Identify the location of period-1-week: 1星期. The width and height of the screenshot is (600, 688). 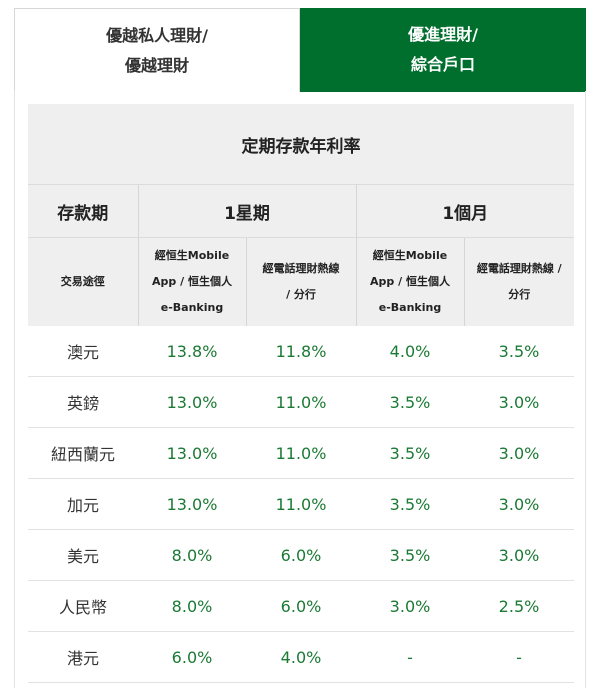
(246, 211).